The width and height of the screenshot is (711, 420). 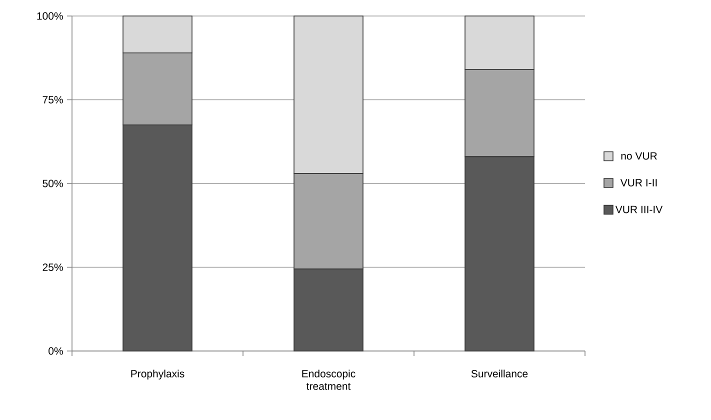 What do you see at coordinates (329, 380) in the screenshot?
I see `x-tick-label: Endoscopic treatment` at bounding box center [329, 380].